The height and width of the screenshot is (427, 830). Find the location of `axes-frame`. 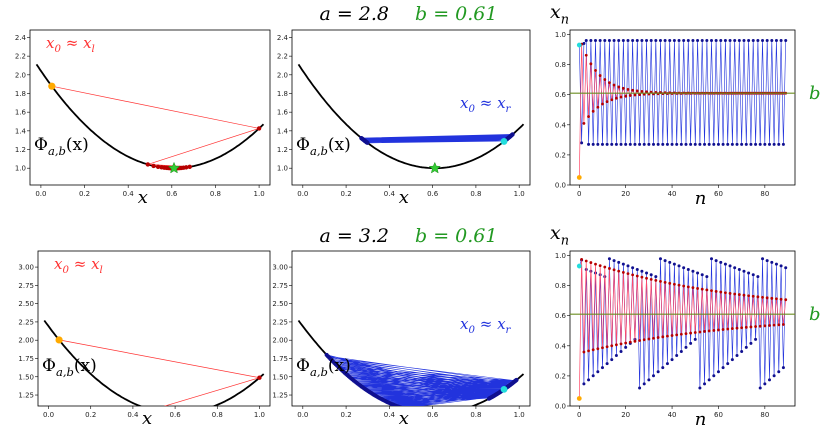

axes-frame is located at coordinates (154, 328).